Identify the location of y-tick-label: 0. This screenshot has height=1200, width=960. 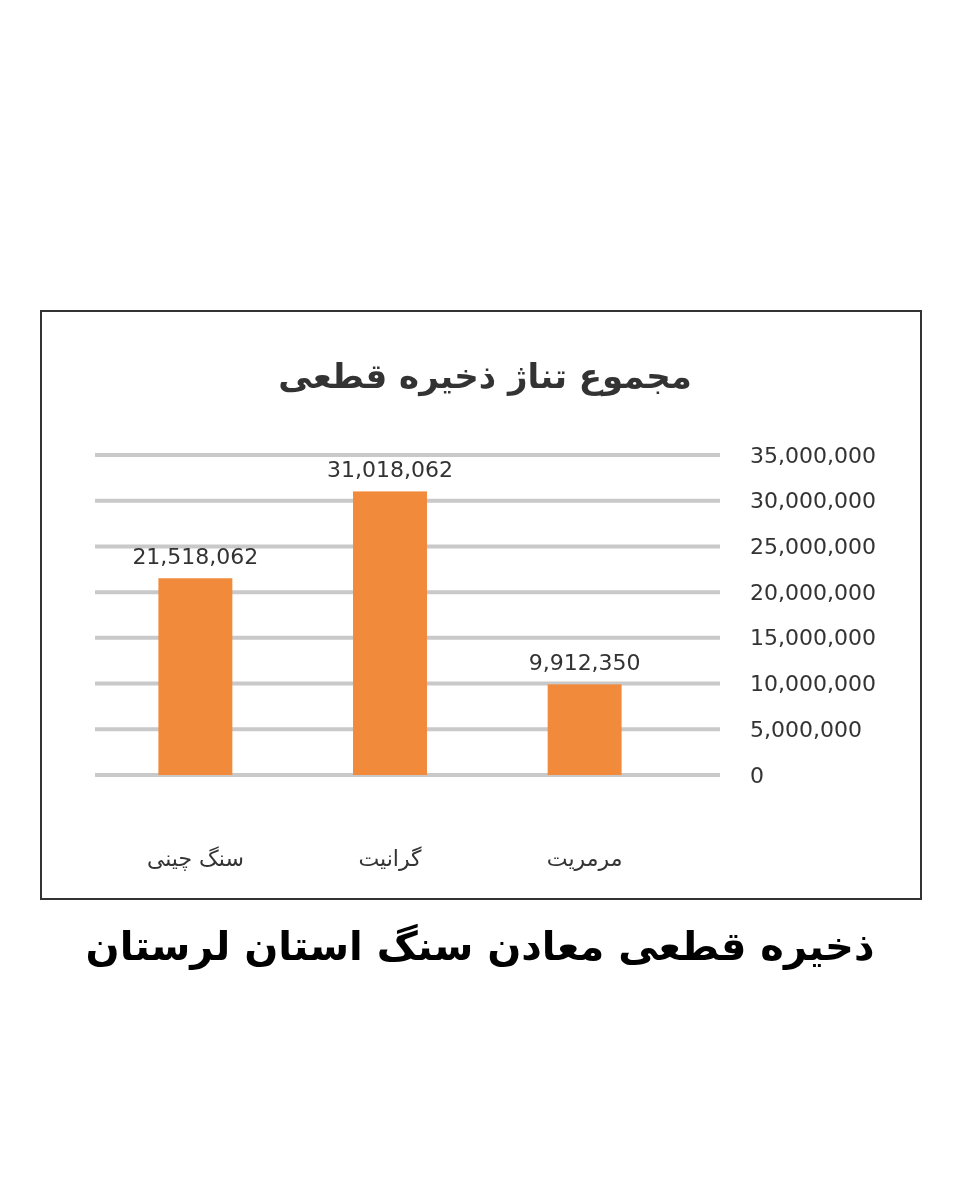
(757, 775).